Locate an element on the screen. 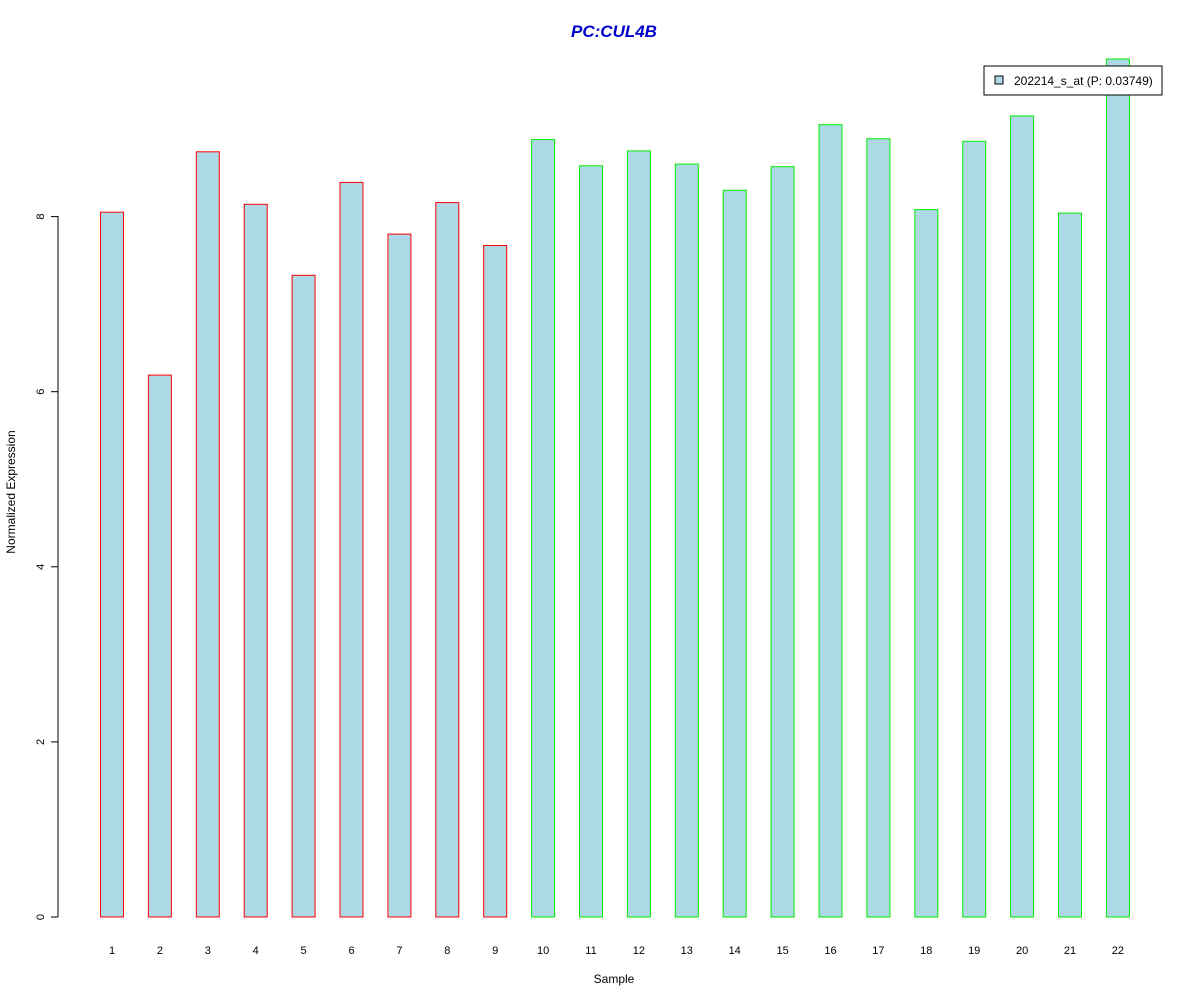 This screenshot has height=1000, width=1200. x-tick-label: 15 is located at coordinates (782, 951).